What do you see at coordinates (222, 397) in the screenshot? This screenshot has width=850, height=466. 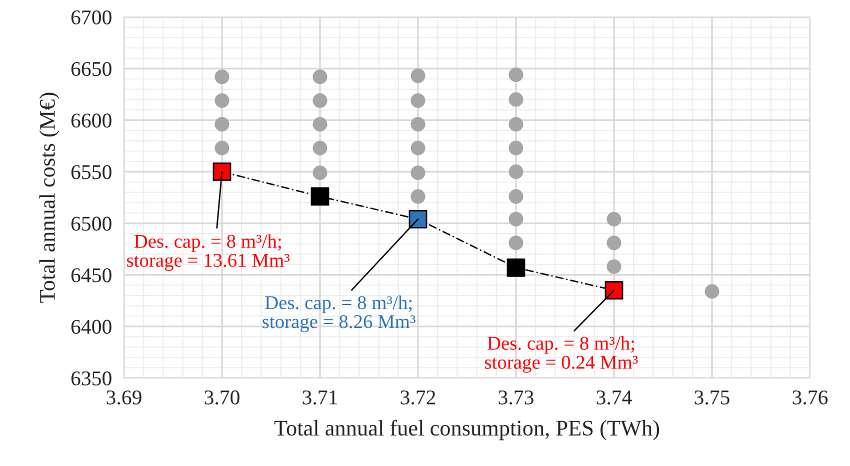 I see `x-tick-label: 3.70` at bounding box center [222, 397].